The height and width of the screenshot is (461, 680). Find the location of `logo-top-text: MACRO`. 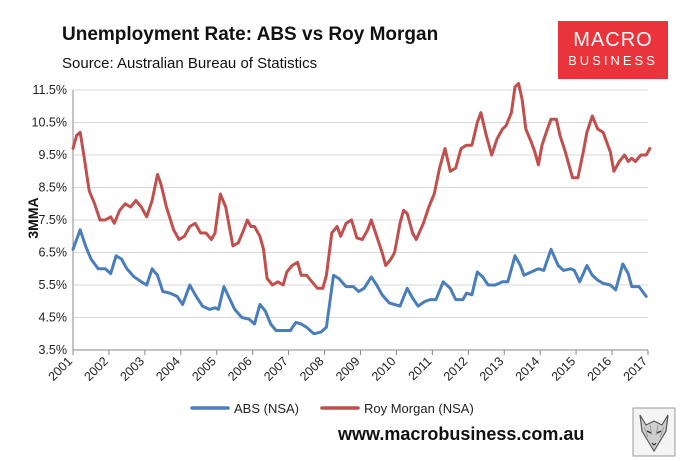

logo-top-text: MACRO is located at coordinates (613, 40).